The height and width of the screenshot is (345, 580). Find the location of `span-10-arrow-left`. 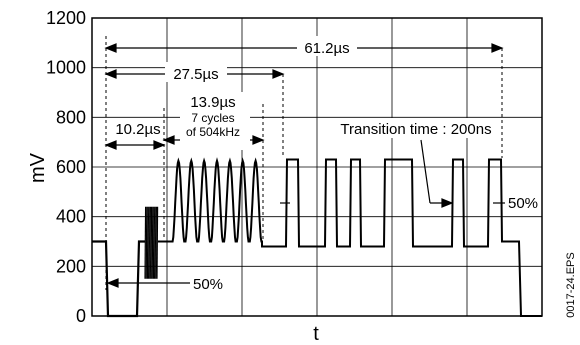

span-10-arrow-left is located at coordinates (110, 145).